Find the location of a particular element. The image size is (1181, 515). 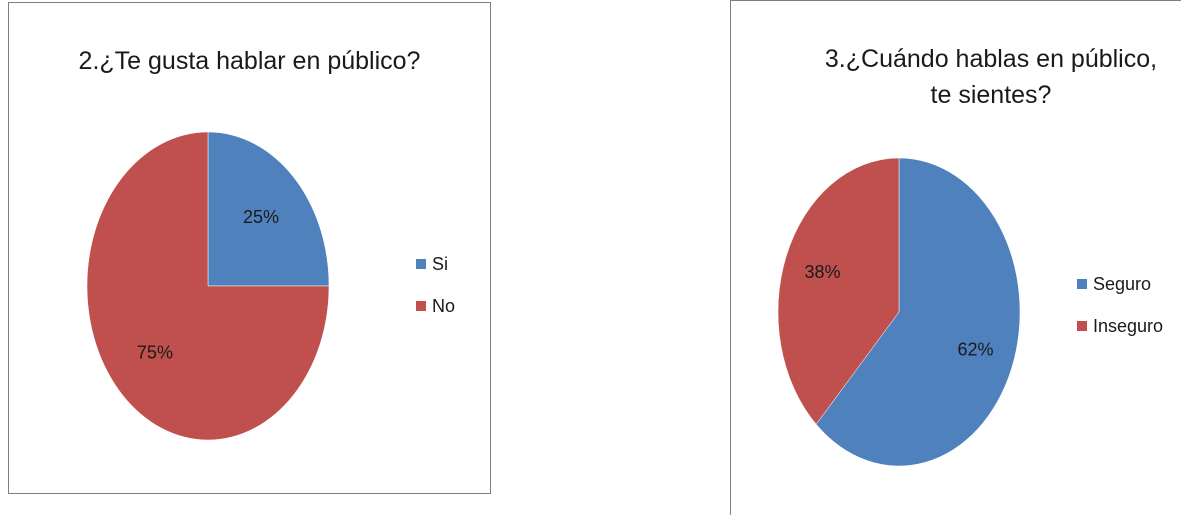

legend-swatch-inseguro is located at coordinates (1082, 326).